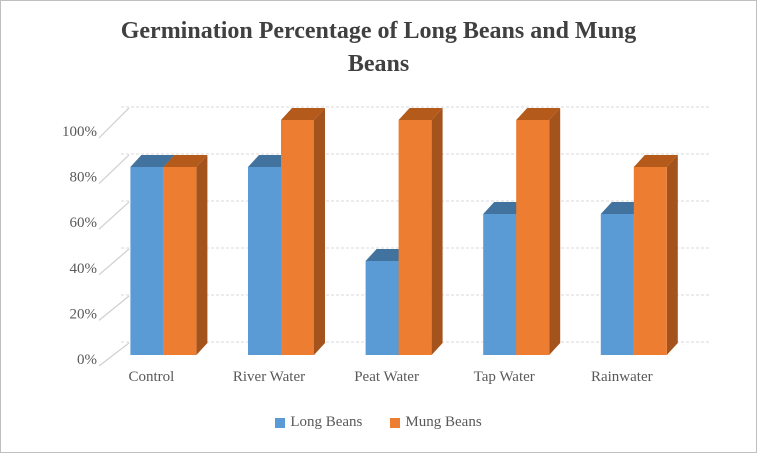 The image size is (757, 453). I want to click on bar-top-long-beans-control, so click(152, 161).